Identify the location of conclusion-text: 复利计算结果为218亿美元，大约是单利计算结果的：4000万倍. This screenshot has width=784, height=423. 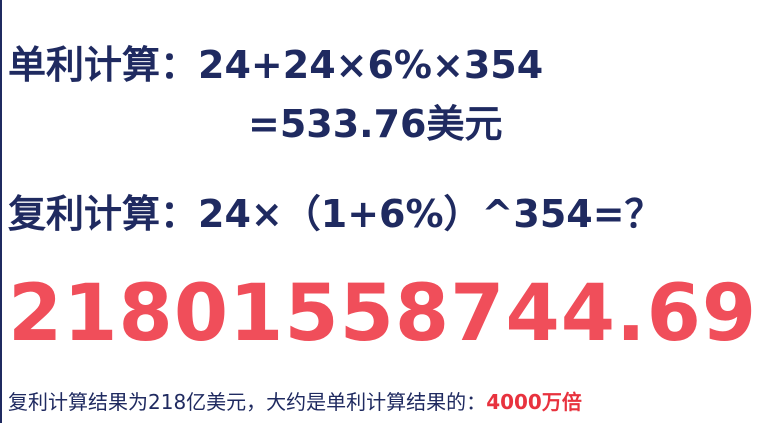
(295, 402).